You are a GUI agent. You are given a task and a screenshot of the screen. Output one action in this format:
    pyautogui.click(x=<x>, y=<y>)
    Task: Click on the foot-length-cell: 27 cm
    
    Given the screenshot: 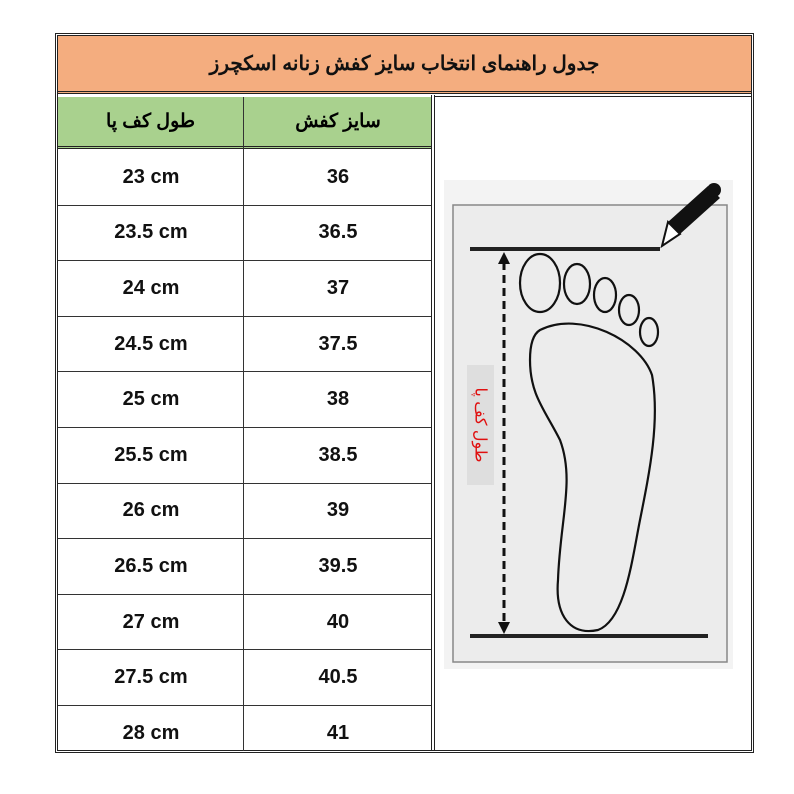 What is the action you would take?
    pyautogui.click(x=151, y=623)
    